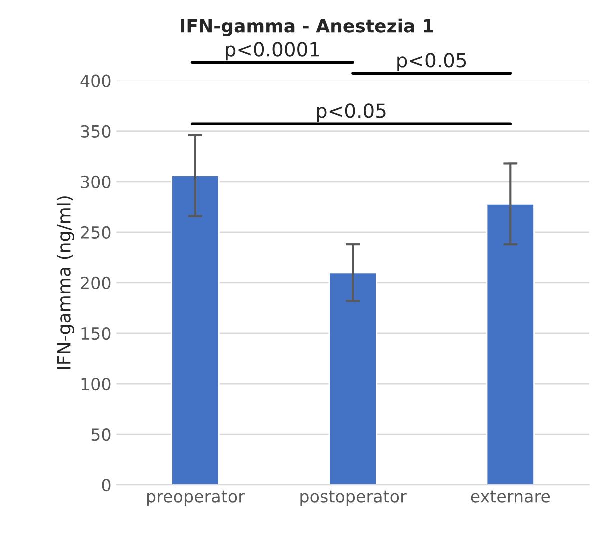 The height and width of the screenshot is (539, 614). What do you see at coordinates (351, 113) in the screenshot?
I see `annotation: p<0.05` at bounding box center [351, 113].